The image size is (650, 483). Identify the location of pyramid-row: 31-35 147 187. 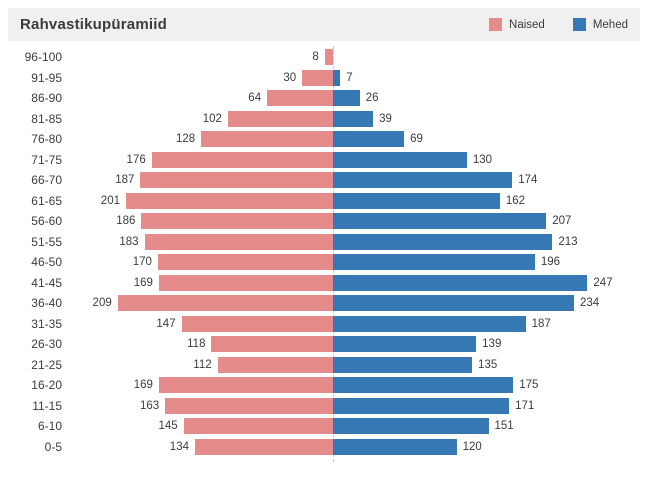
(325, 324).